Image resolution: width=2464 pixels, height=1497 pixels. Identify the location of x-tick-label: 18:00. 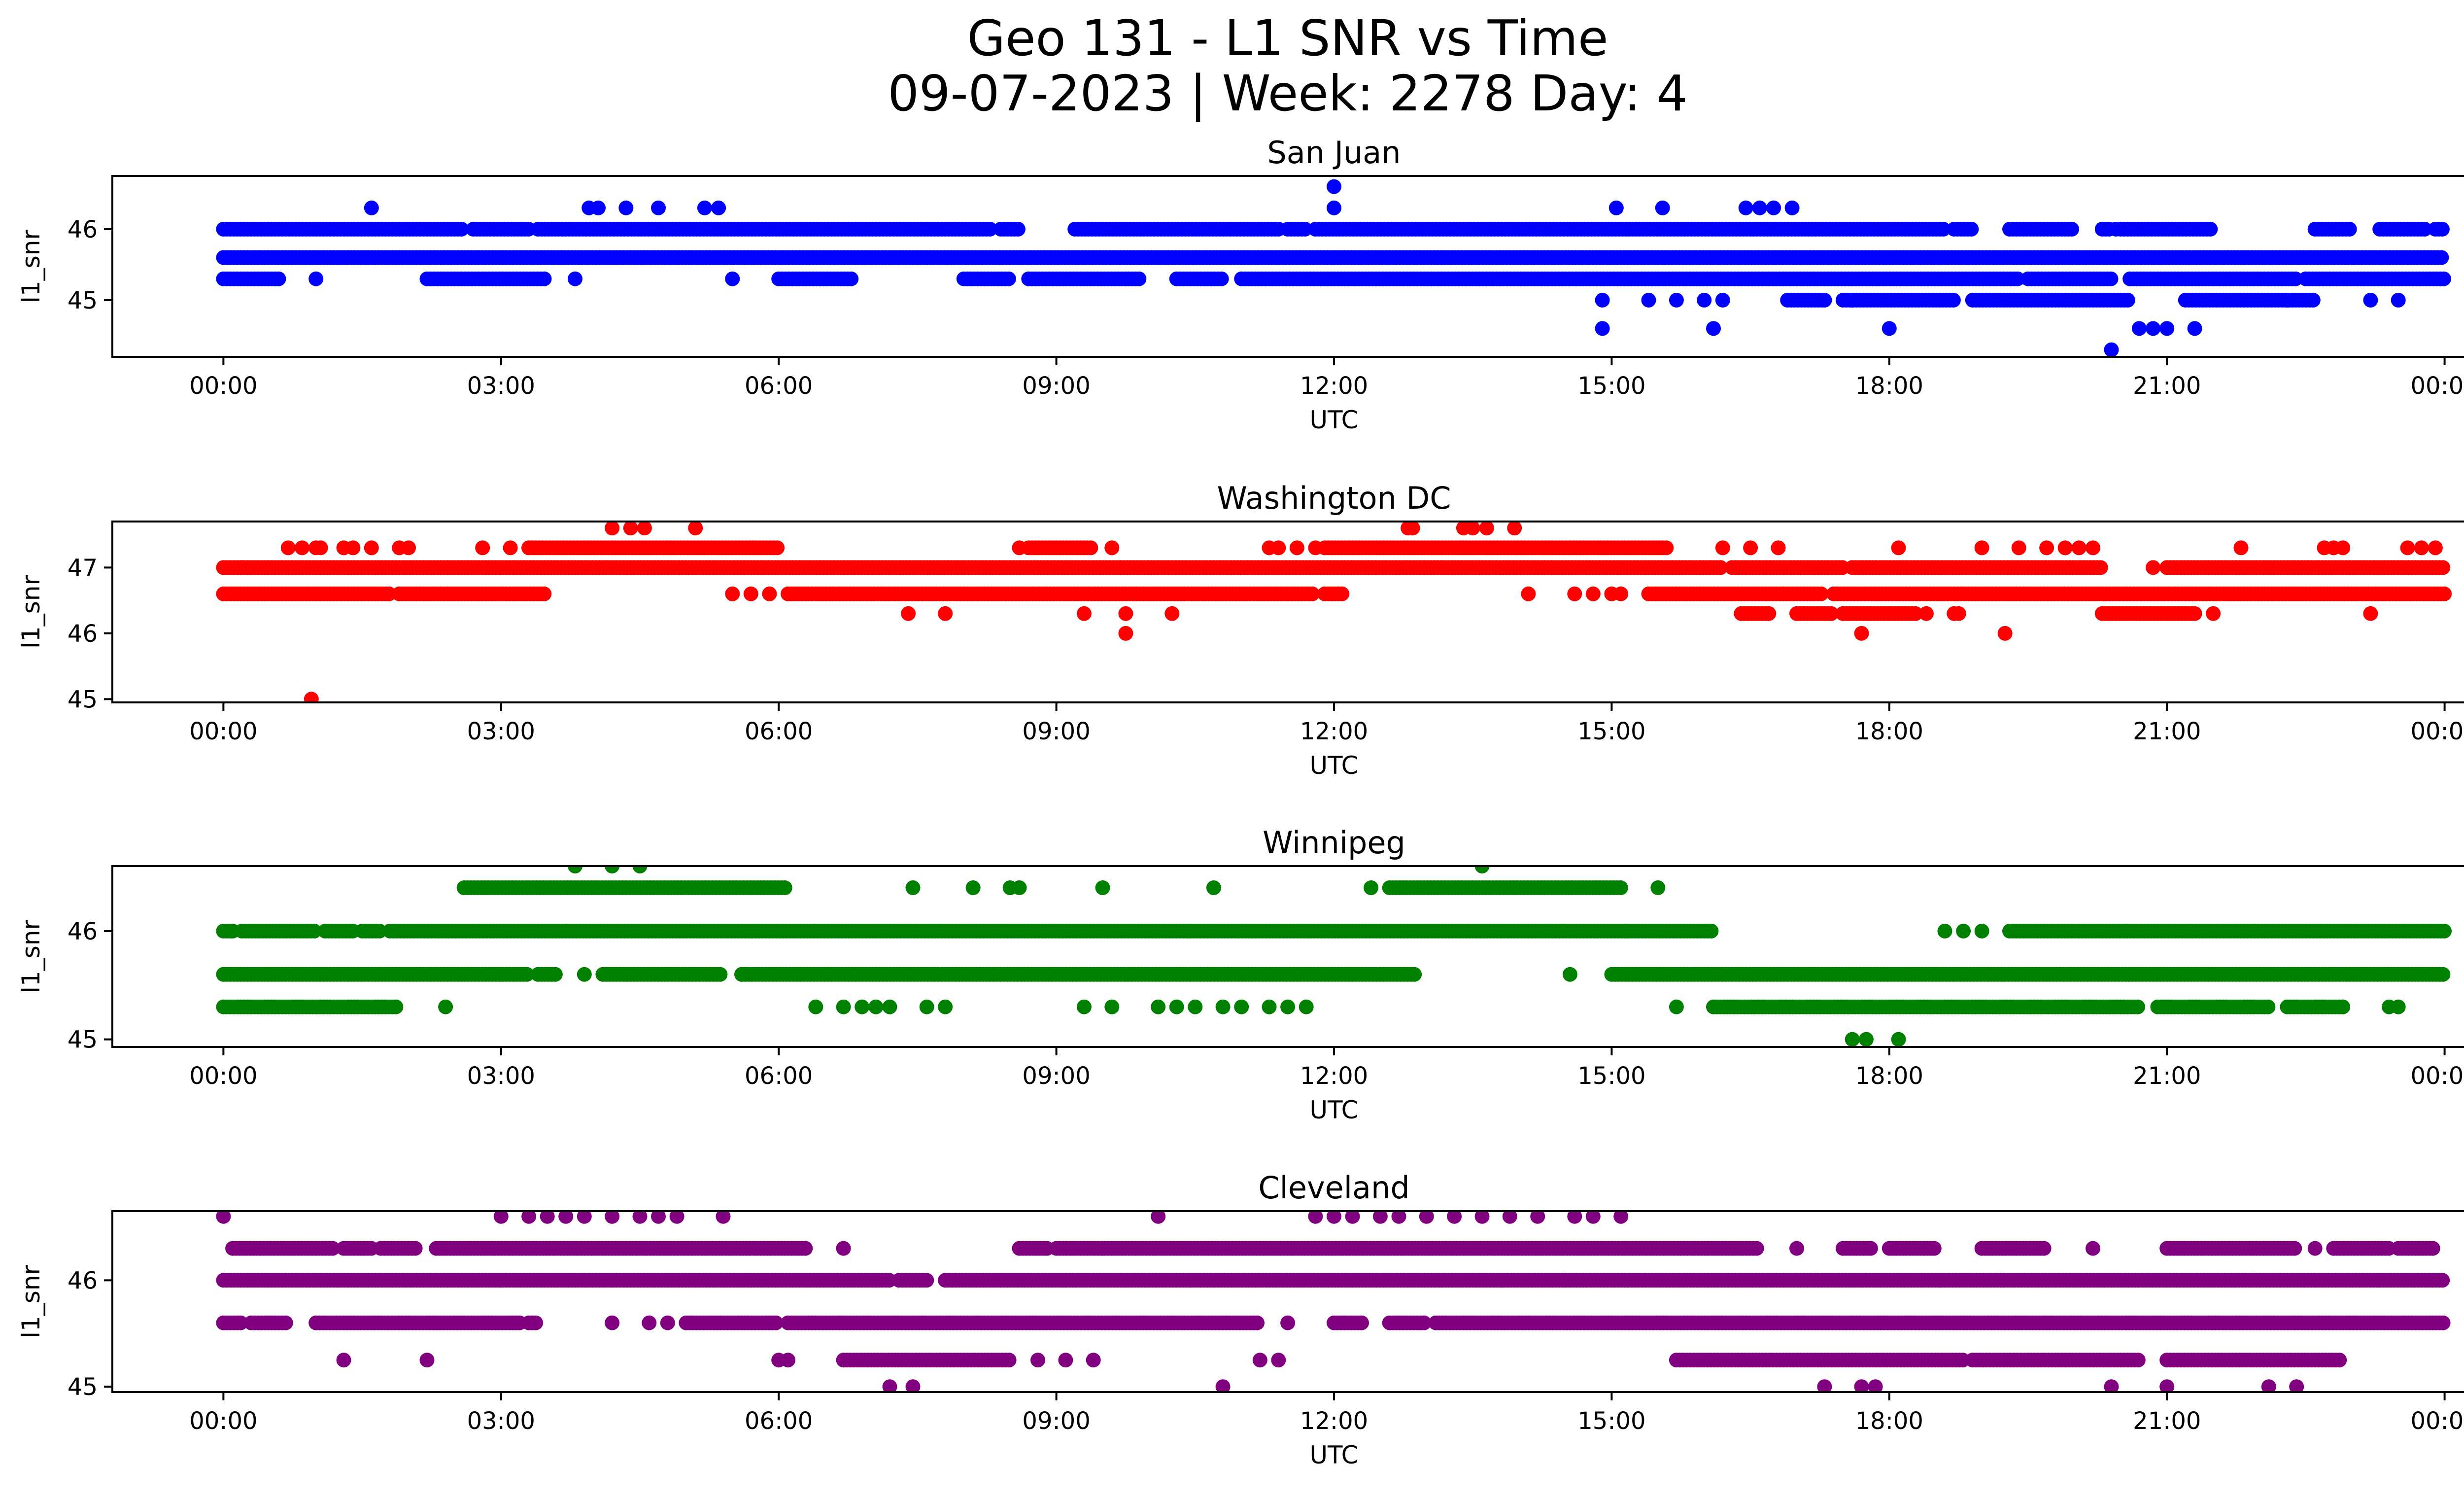
(1889, 1076).